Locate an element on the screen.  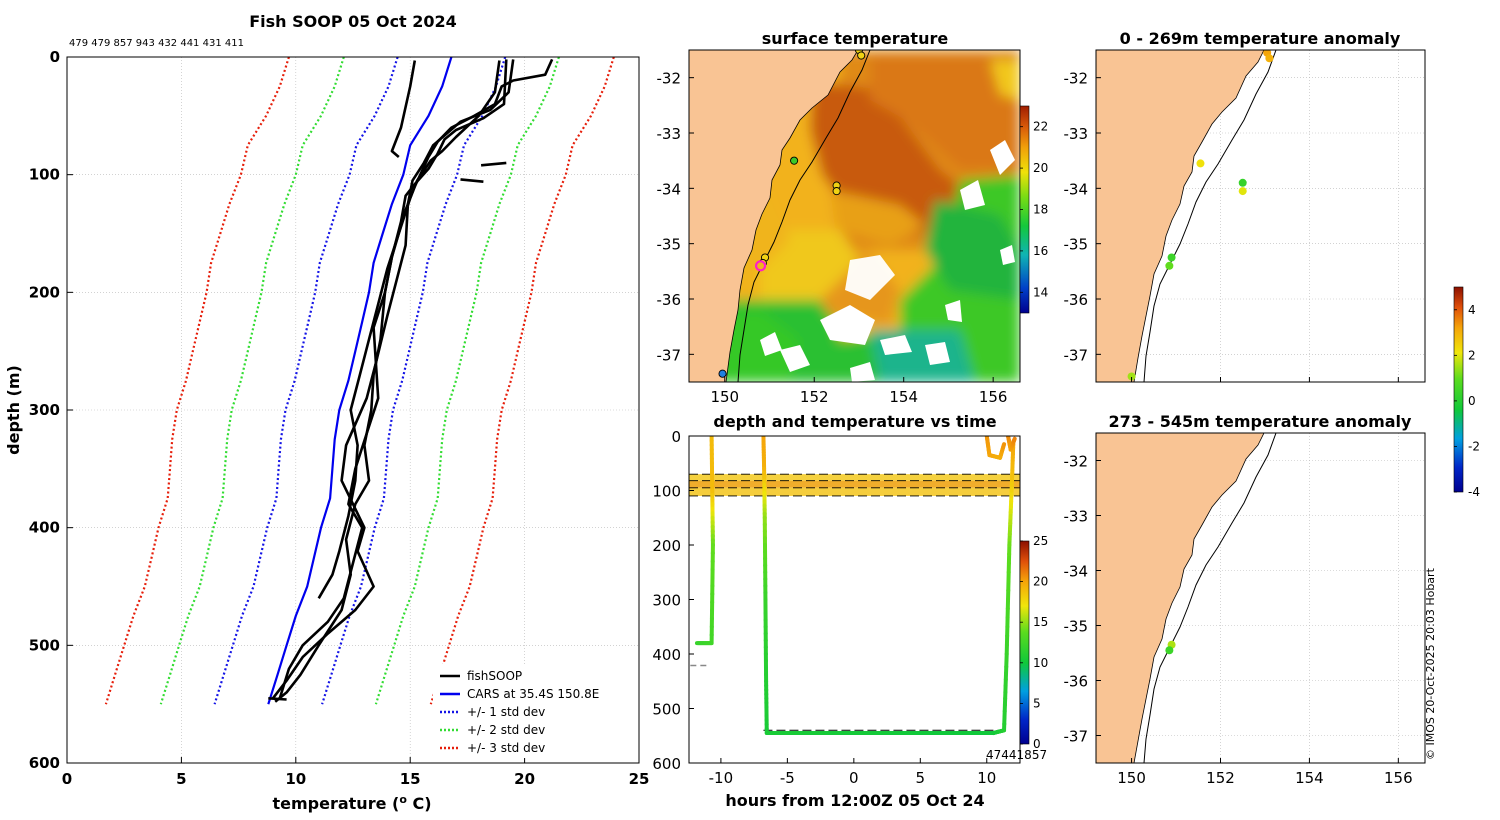
drop-label-2: 4 is located at coordinates (1013, 755).